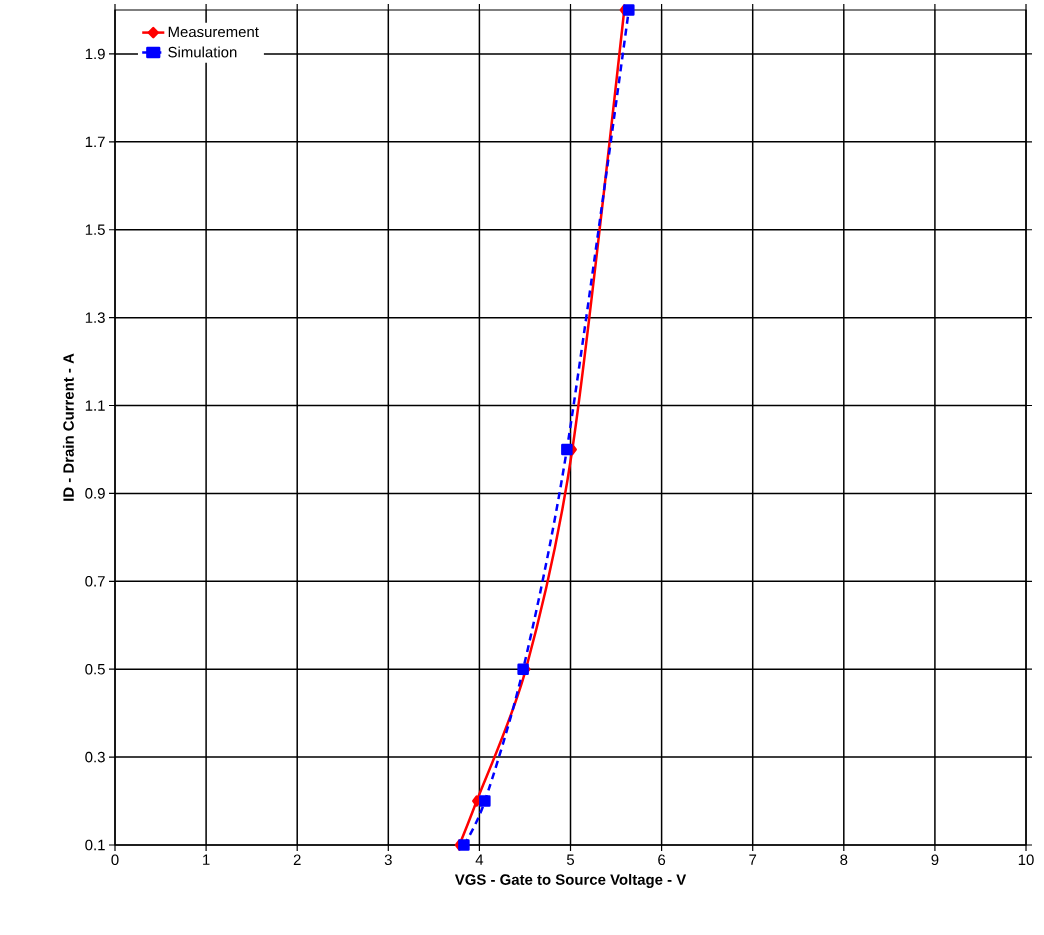 This screenshot has width=1044, height=935. I want to click on y-tick-label: 0.9, so click(95, 493).